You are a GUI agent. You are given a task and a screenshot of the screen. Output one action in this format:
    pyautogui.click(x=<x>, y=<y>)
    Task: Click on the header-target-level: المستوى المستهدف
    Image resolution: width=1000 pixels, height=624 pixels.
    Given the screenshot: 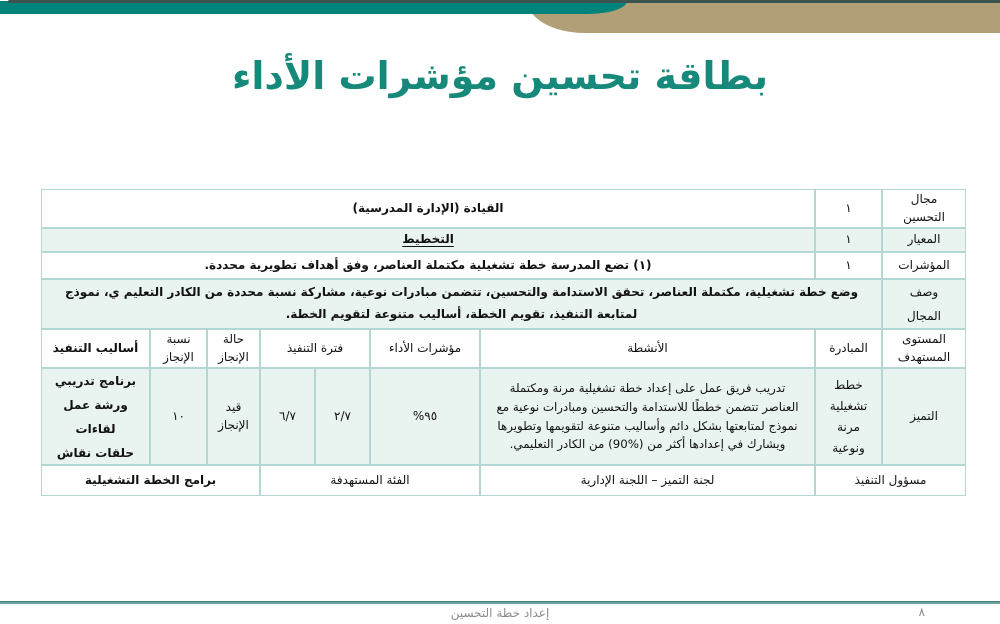 What is the action you would take?
    pyautogui.click(x=924, y=348)
    